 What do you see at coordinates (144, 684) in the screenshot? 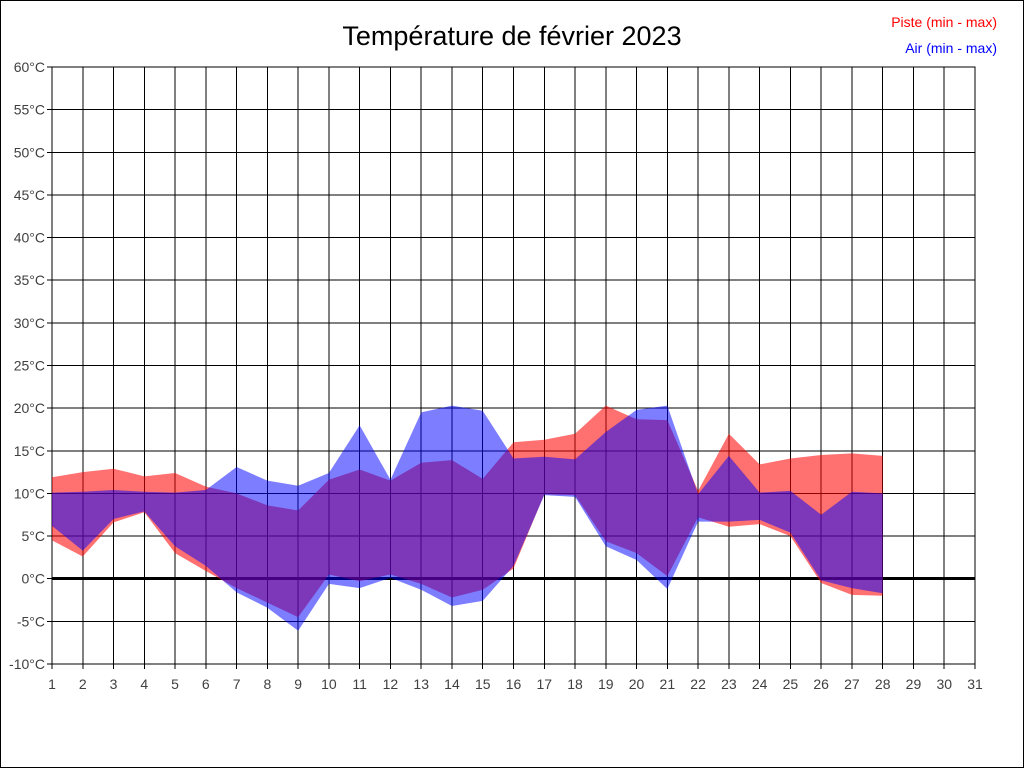
I see `x-tick-label: 4` at bounding box center [144, 684].